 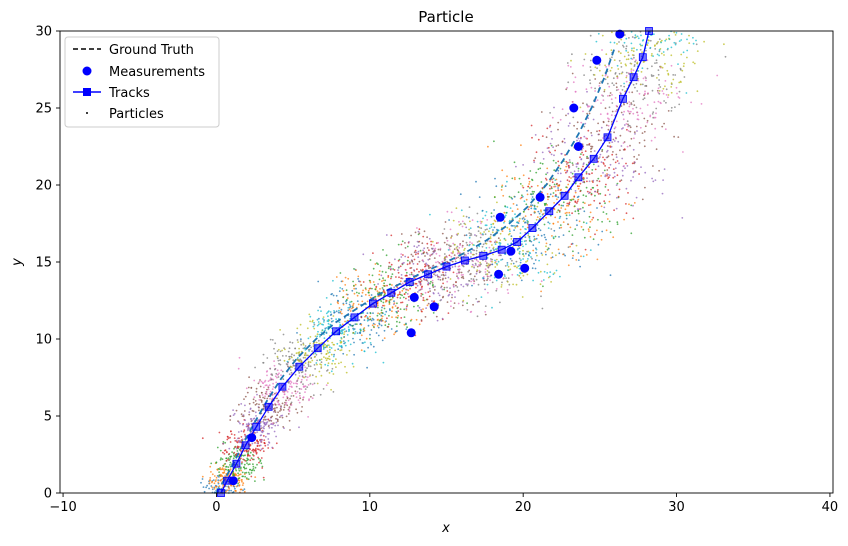 What do you see at coordinates (445, 17) in the screenshot?
I see `chart-title: Particle` at bounding box center [445, 17].